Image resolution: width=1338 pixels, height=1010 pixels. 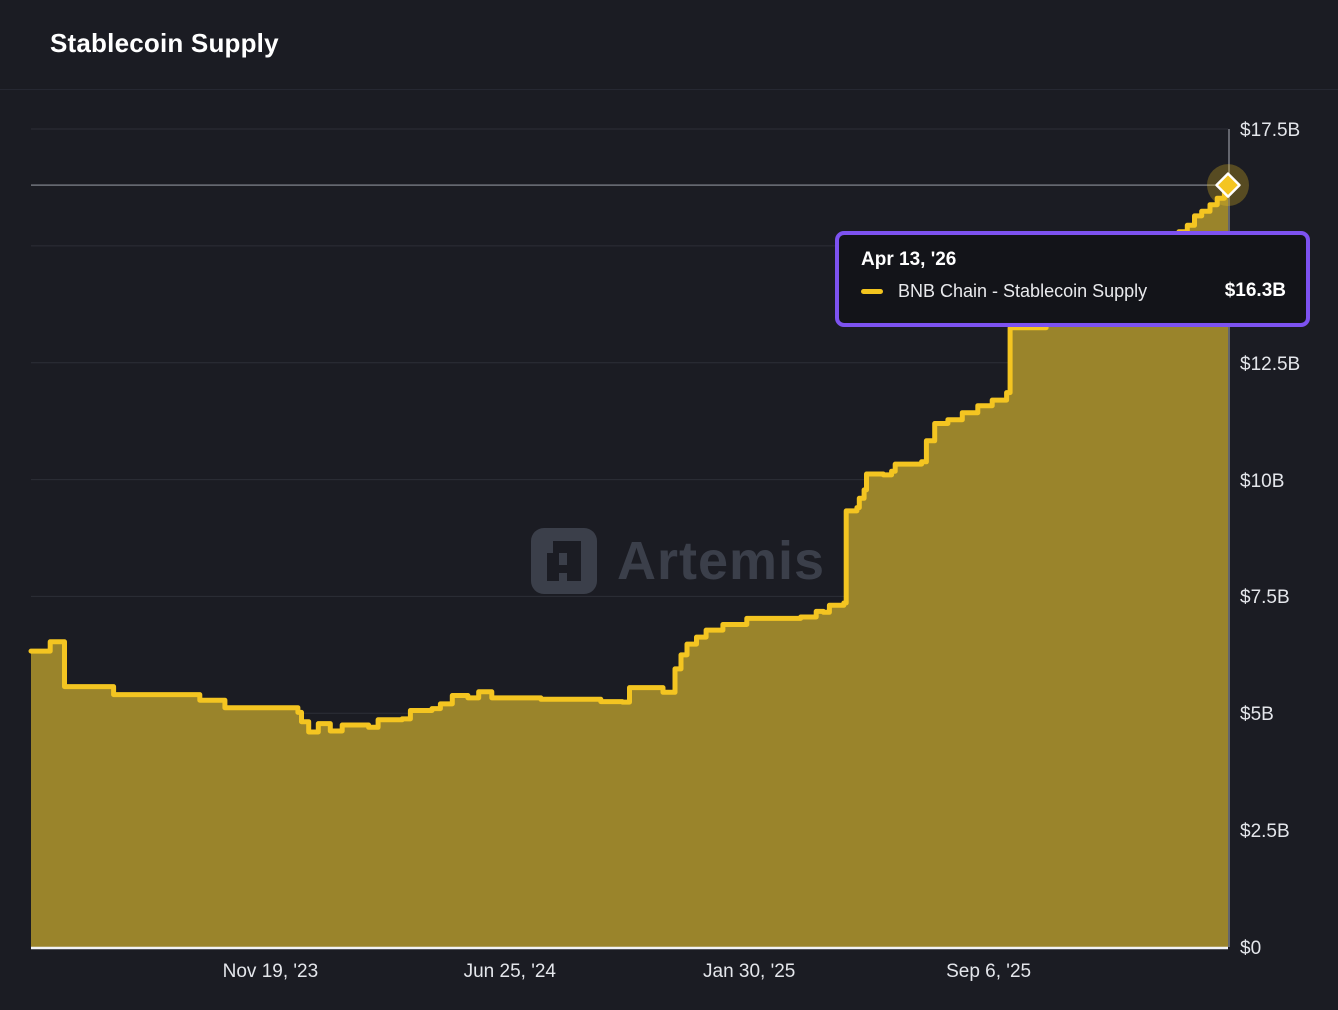 I want to click on chart-header: Stablecoin Supply, so click(x=669, y=44).